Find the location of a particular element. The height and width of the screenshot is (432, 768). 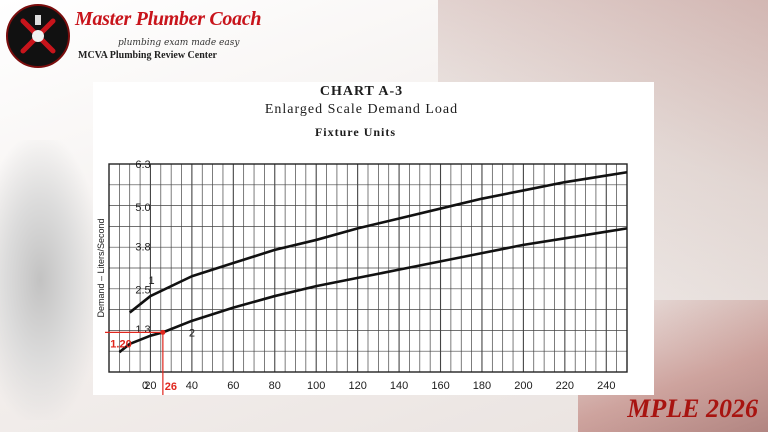

series-label: 2 is located at coordinates (192, 333).